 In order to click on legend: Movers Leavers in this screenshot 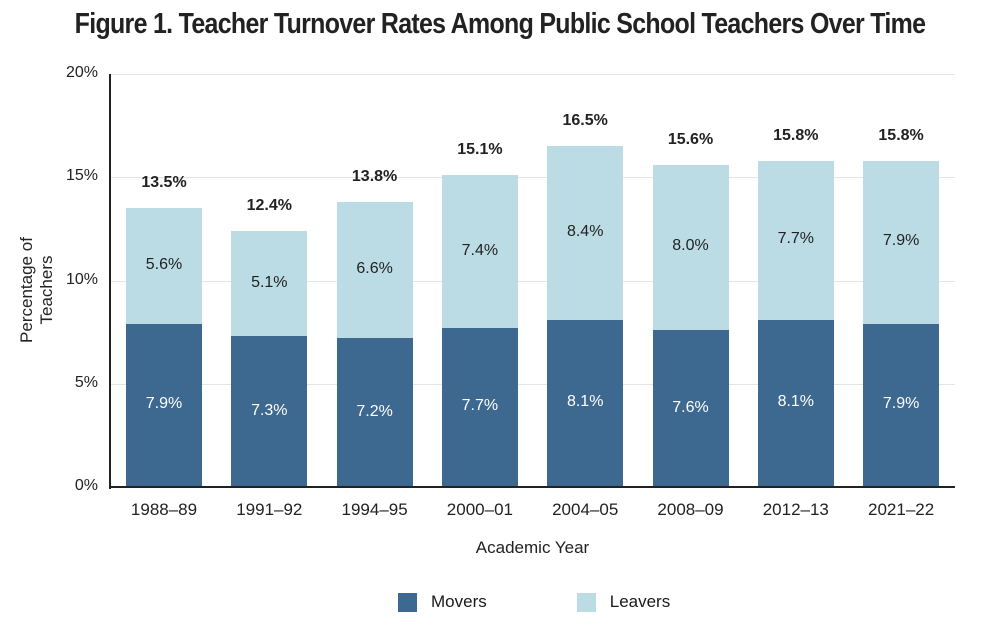, I will do `click(579, 602)`.